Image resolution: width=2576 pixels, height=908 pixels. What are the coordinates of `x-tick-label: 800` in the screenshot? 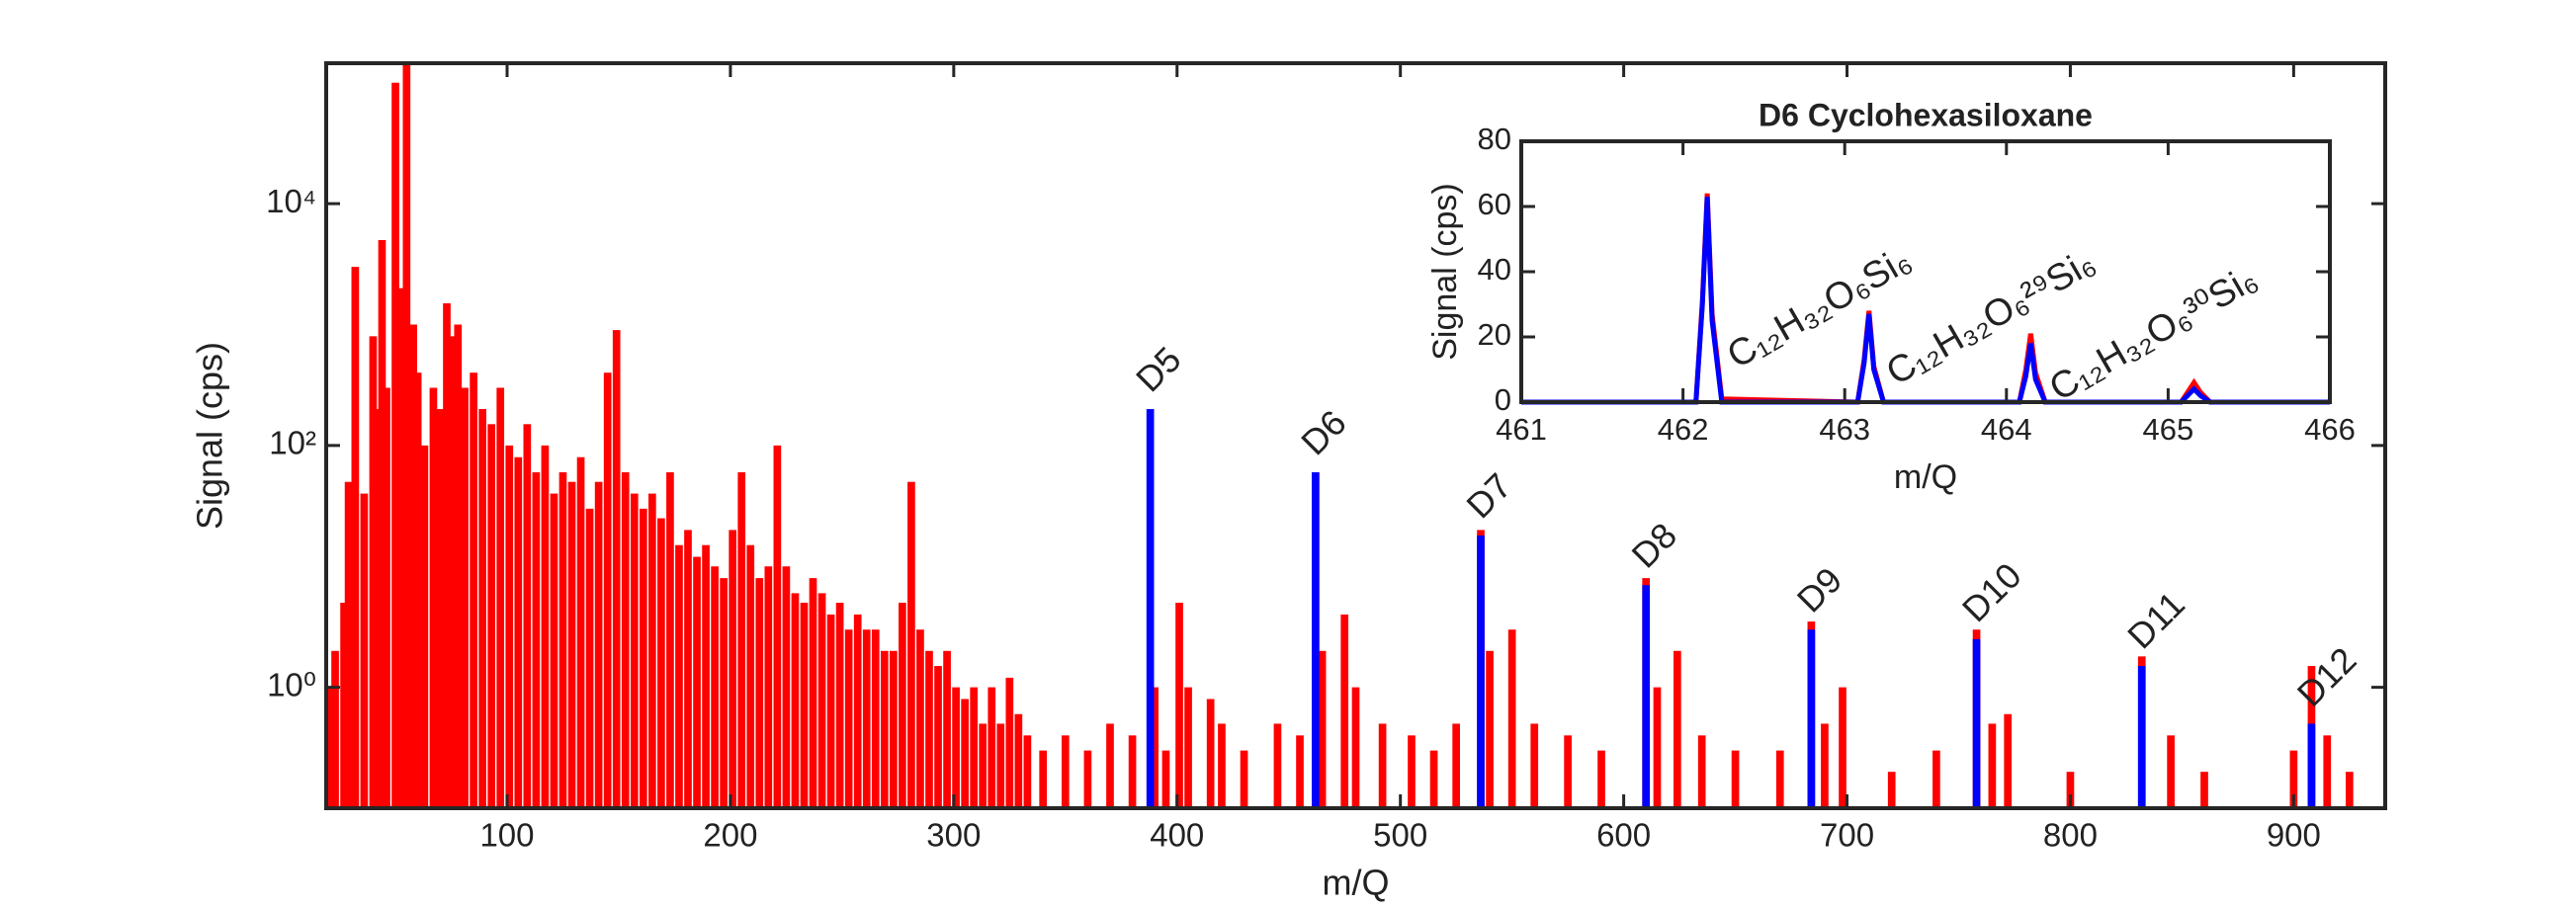 It's located at (2070, 835).